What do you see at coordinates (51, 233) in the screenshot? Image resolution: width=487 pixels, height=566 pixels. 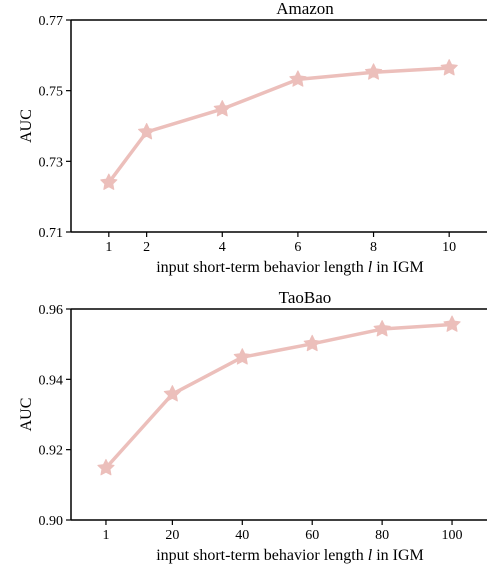 I see `amazon-y-tick-label: 0.71` at bounding box center [51, 233].